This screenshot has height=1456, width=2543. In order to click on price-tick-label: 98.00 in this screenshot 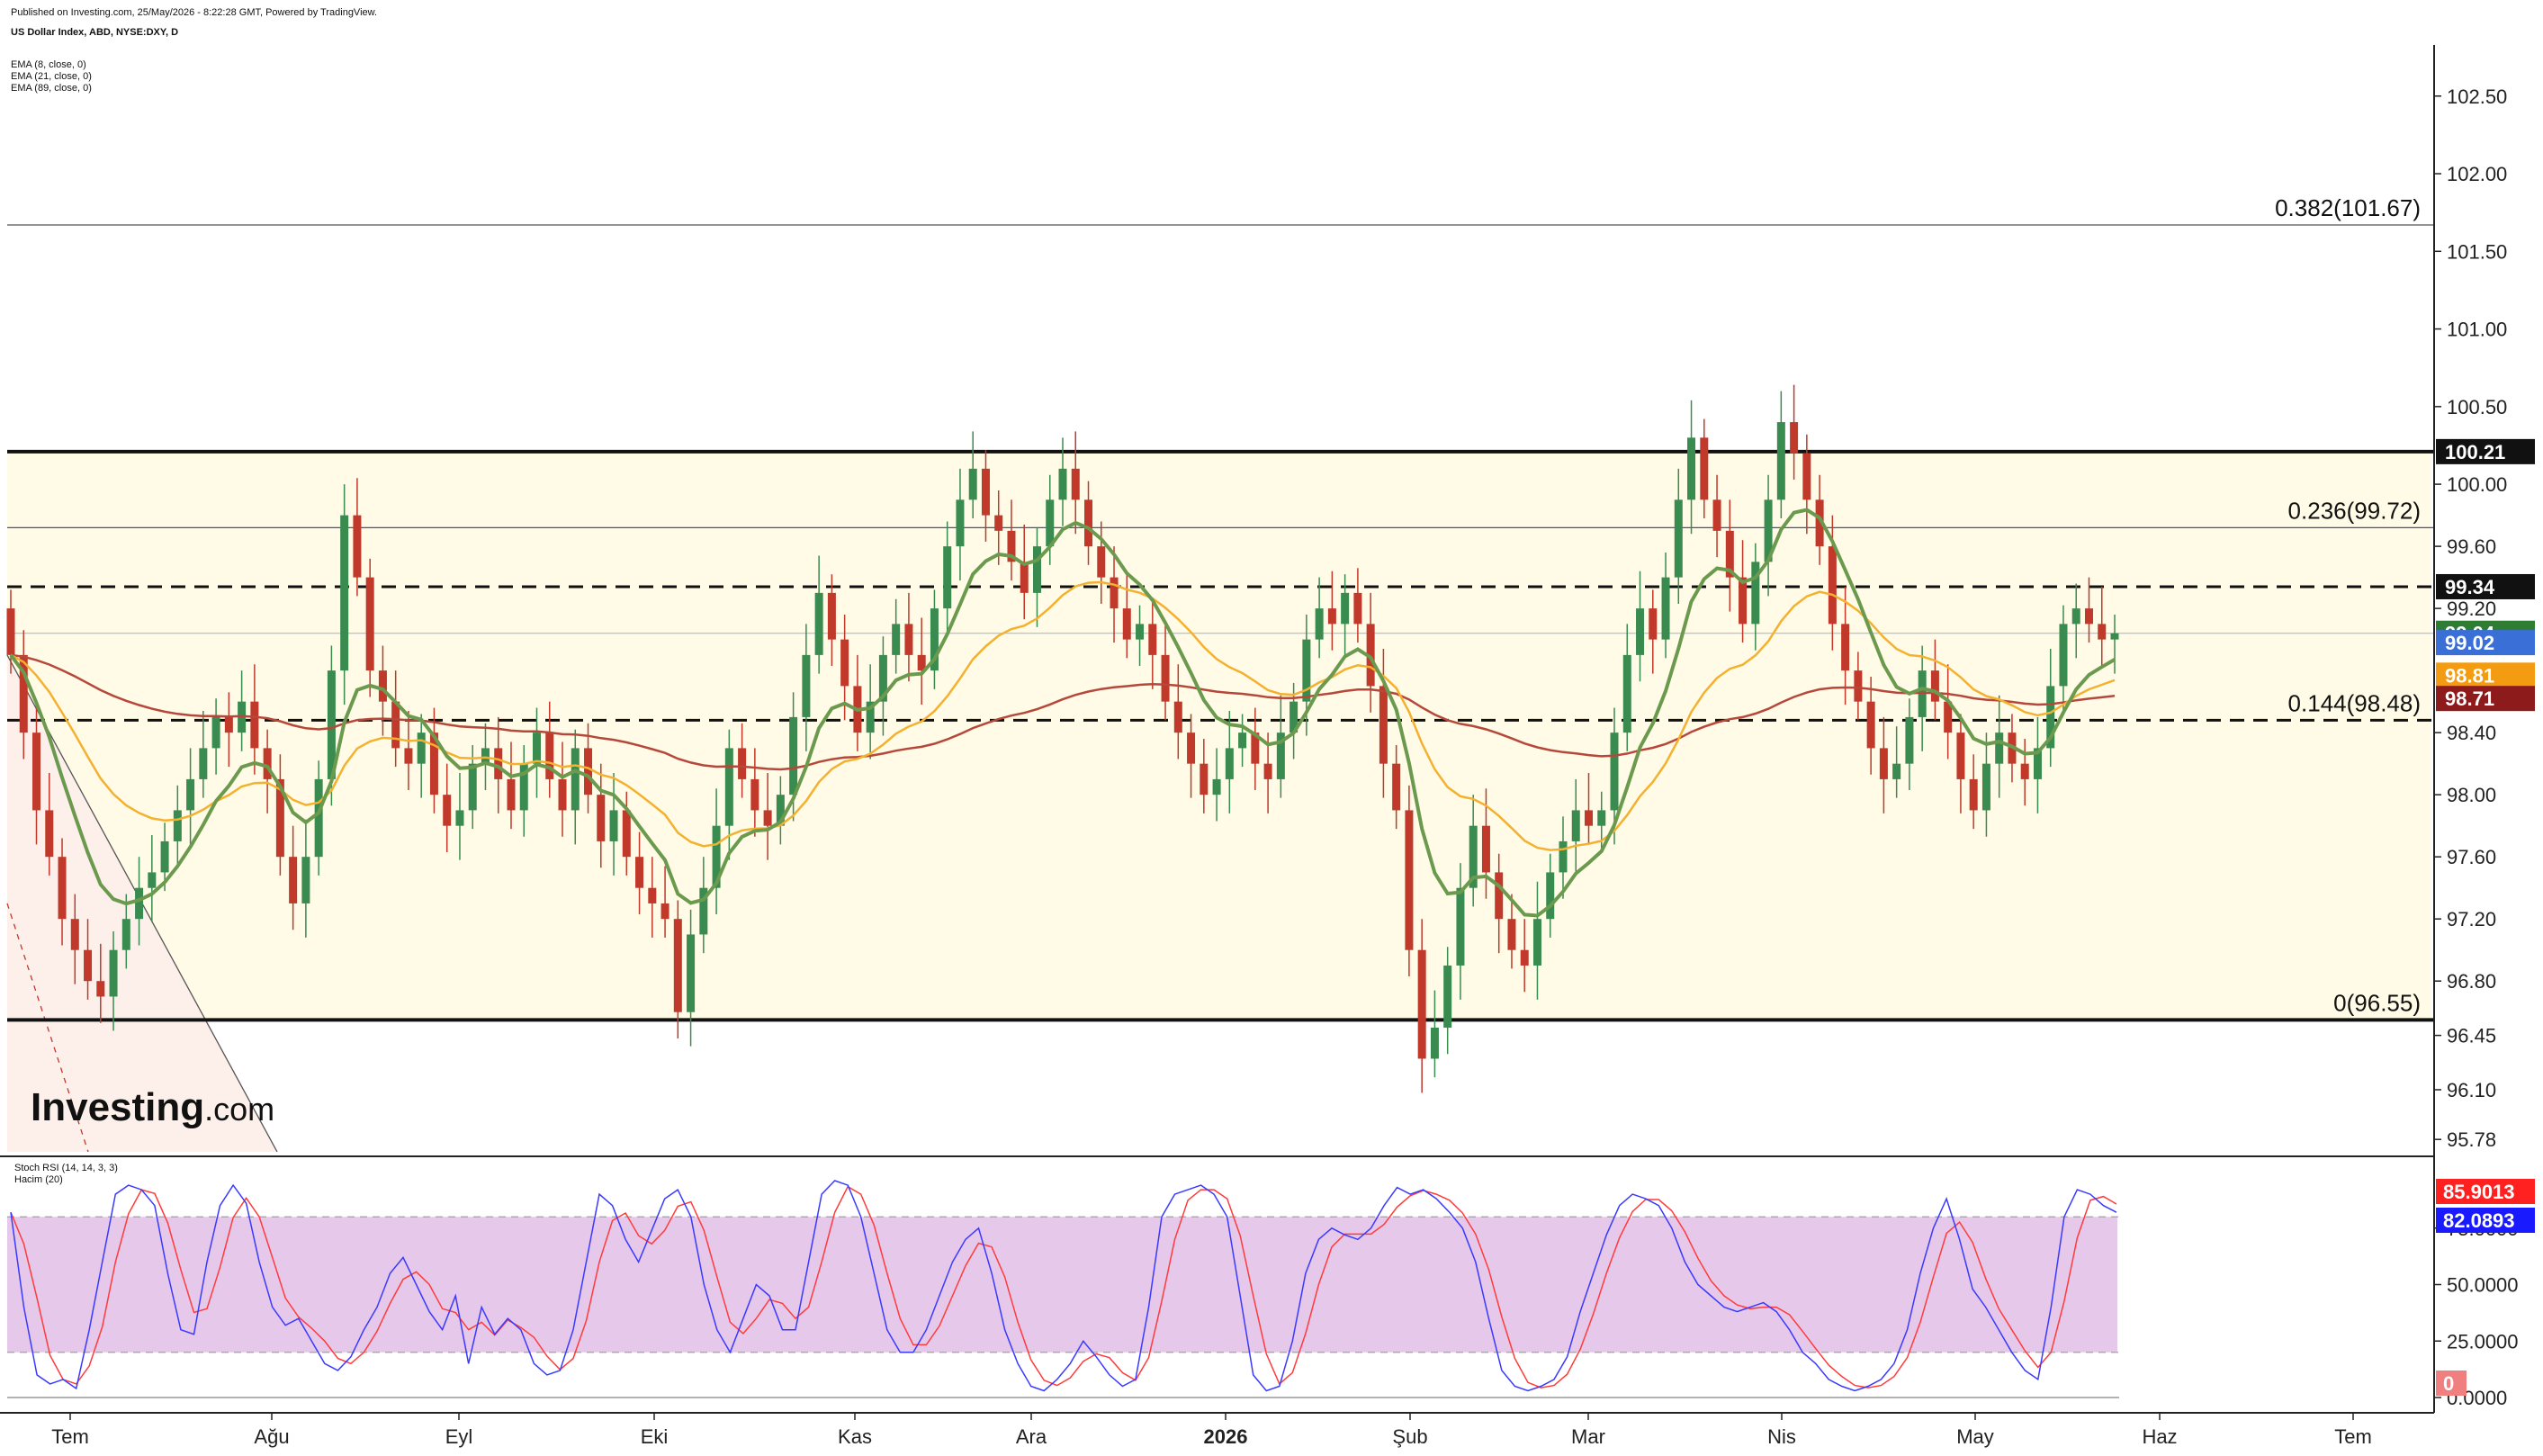, I will do `click(2471, 795)`.